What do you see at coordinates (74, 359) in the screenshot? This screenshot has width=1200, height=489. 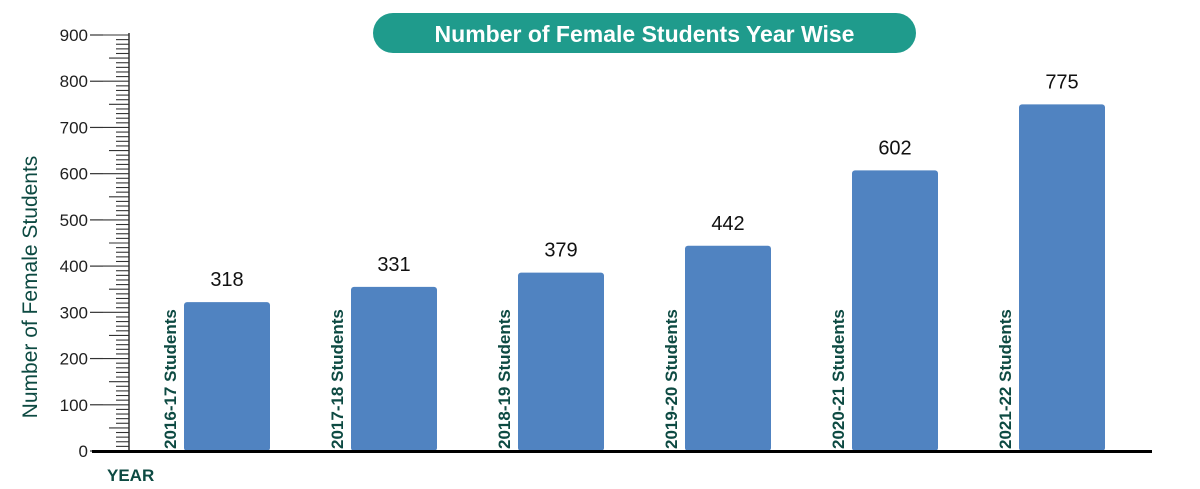 I see `y-tick-label: 200` at bounding box center [74, 359].